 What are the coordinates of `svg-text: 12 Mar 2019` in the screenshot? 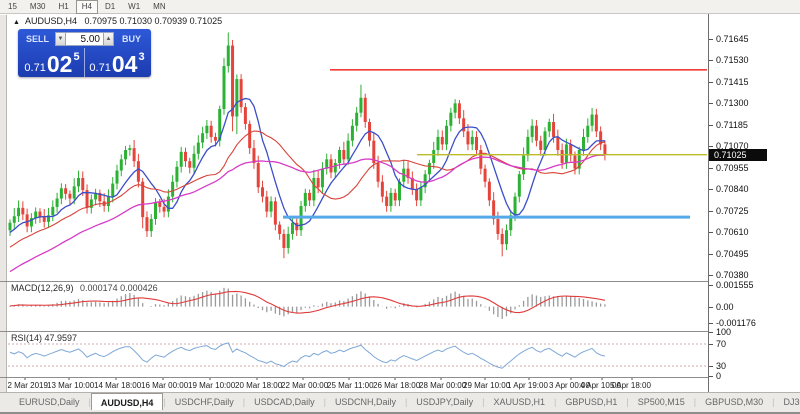 It's located at (25, 385).